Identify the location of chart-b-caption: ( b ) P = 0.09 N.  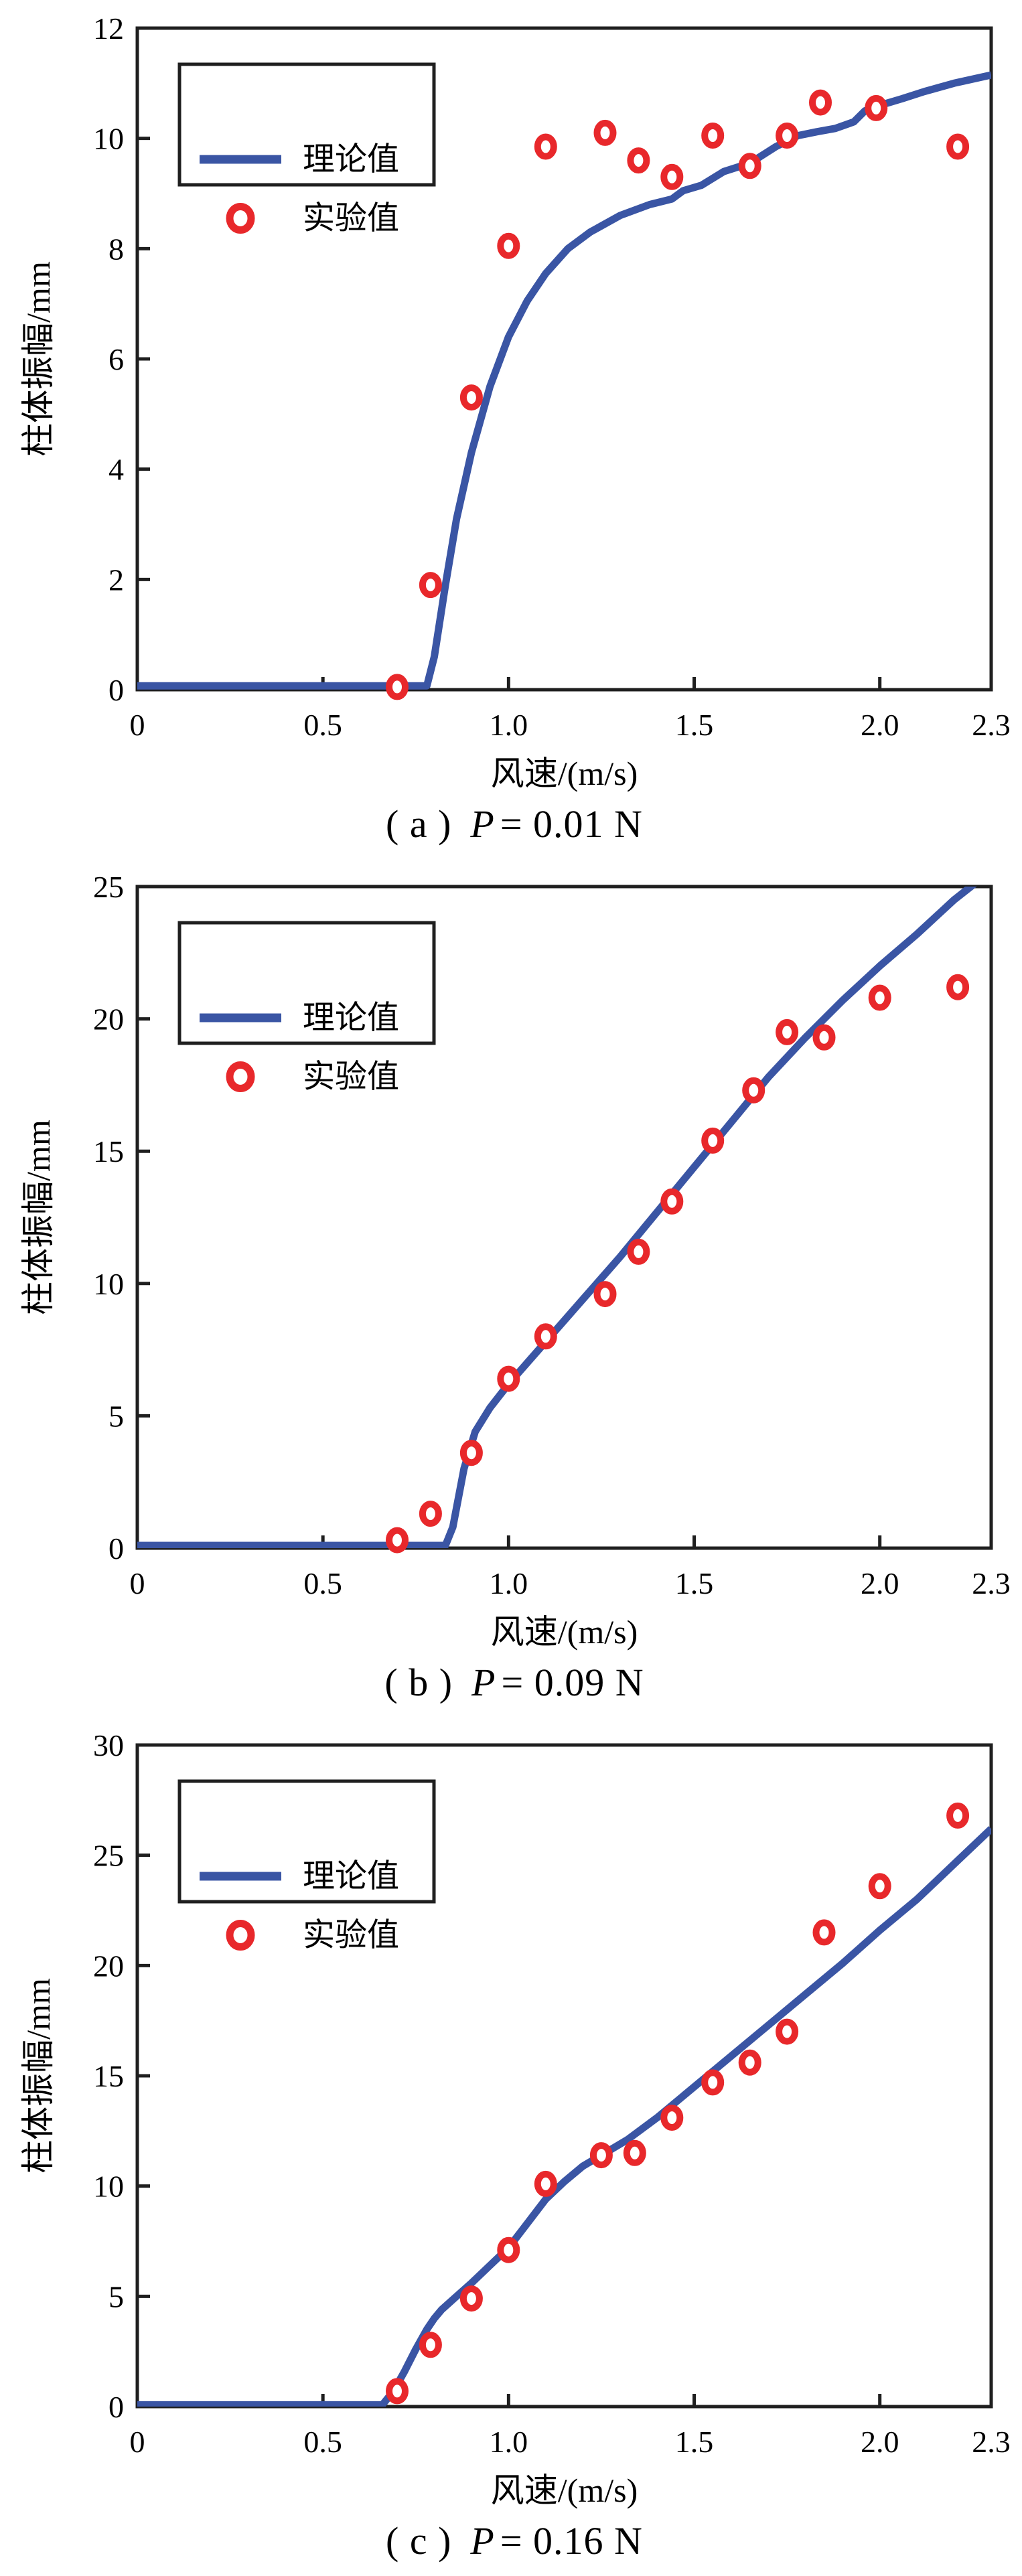
(511, 1685).